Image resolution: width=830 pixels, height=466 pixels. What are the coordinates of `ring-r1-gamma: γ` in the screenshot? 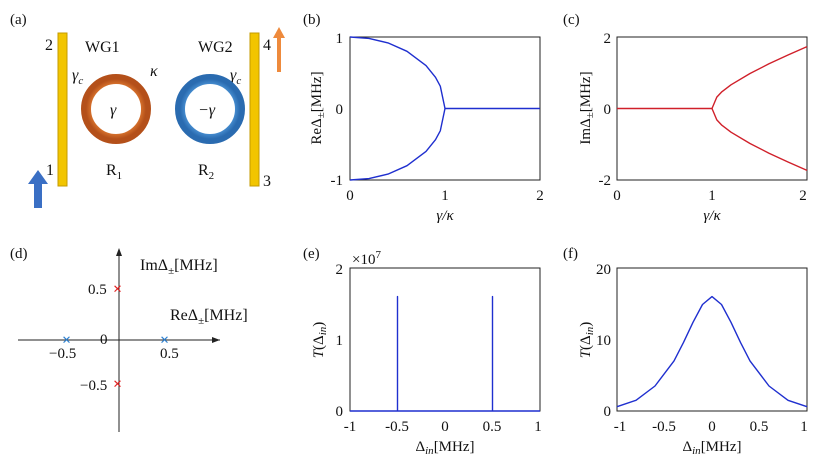 It's located at (113, 110).